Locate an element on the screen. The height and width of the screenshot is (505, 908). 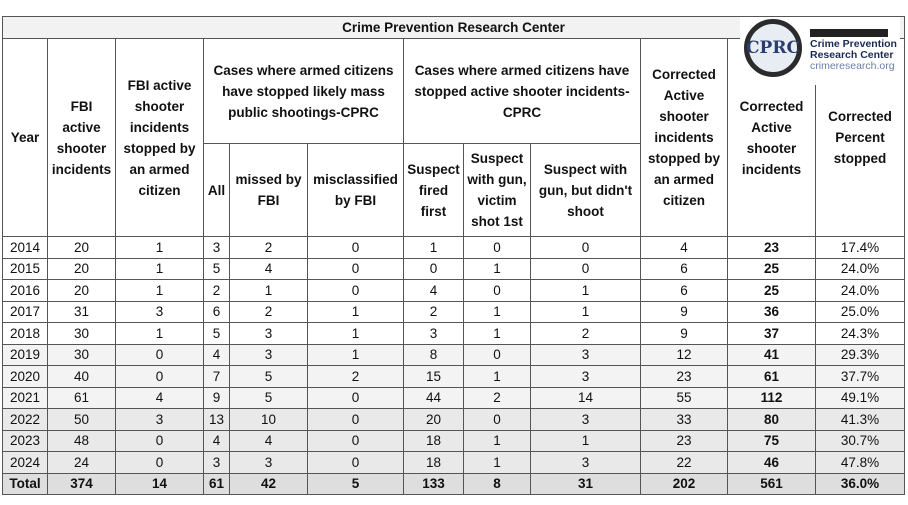
table-row: 2021 61 4 9 5 0 44 2 14 55 112 49.1% is located at coordinates (454, 397).